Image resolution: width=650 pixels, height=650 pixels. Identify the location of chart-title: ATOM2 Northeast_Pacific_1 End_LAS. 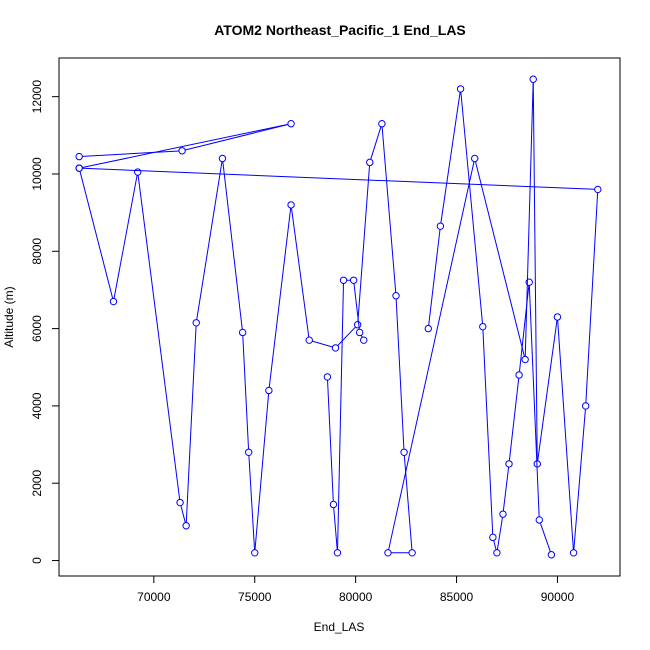
(340, 30).